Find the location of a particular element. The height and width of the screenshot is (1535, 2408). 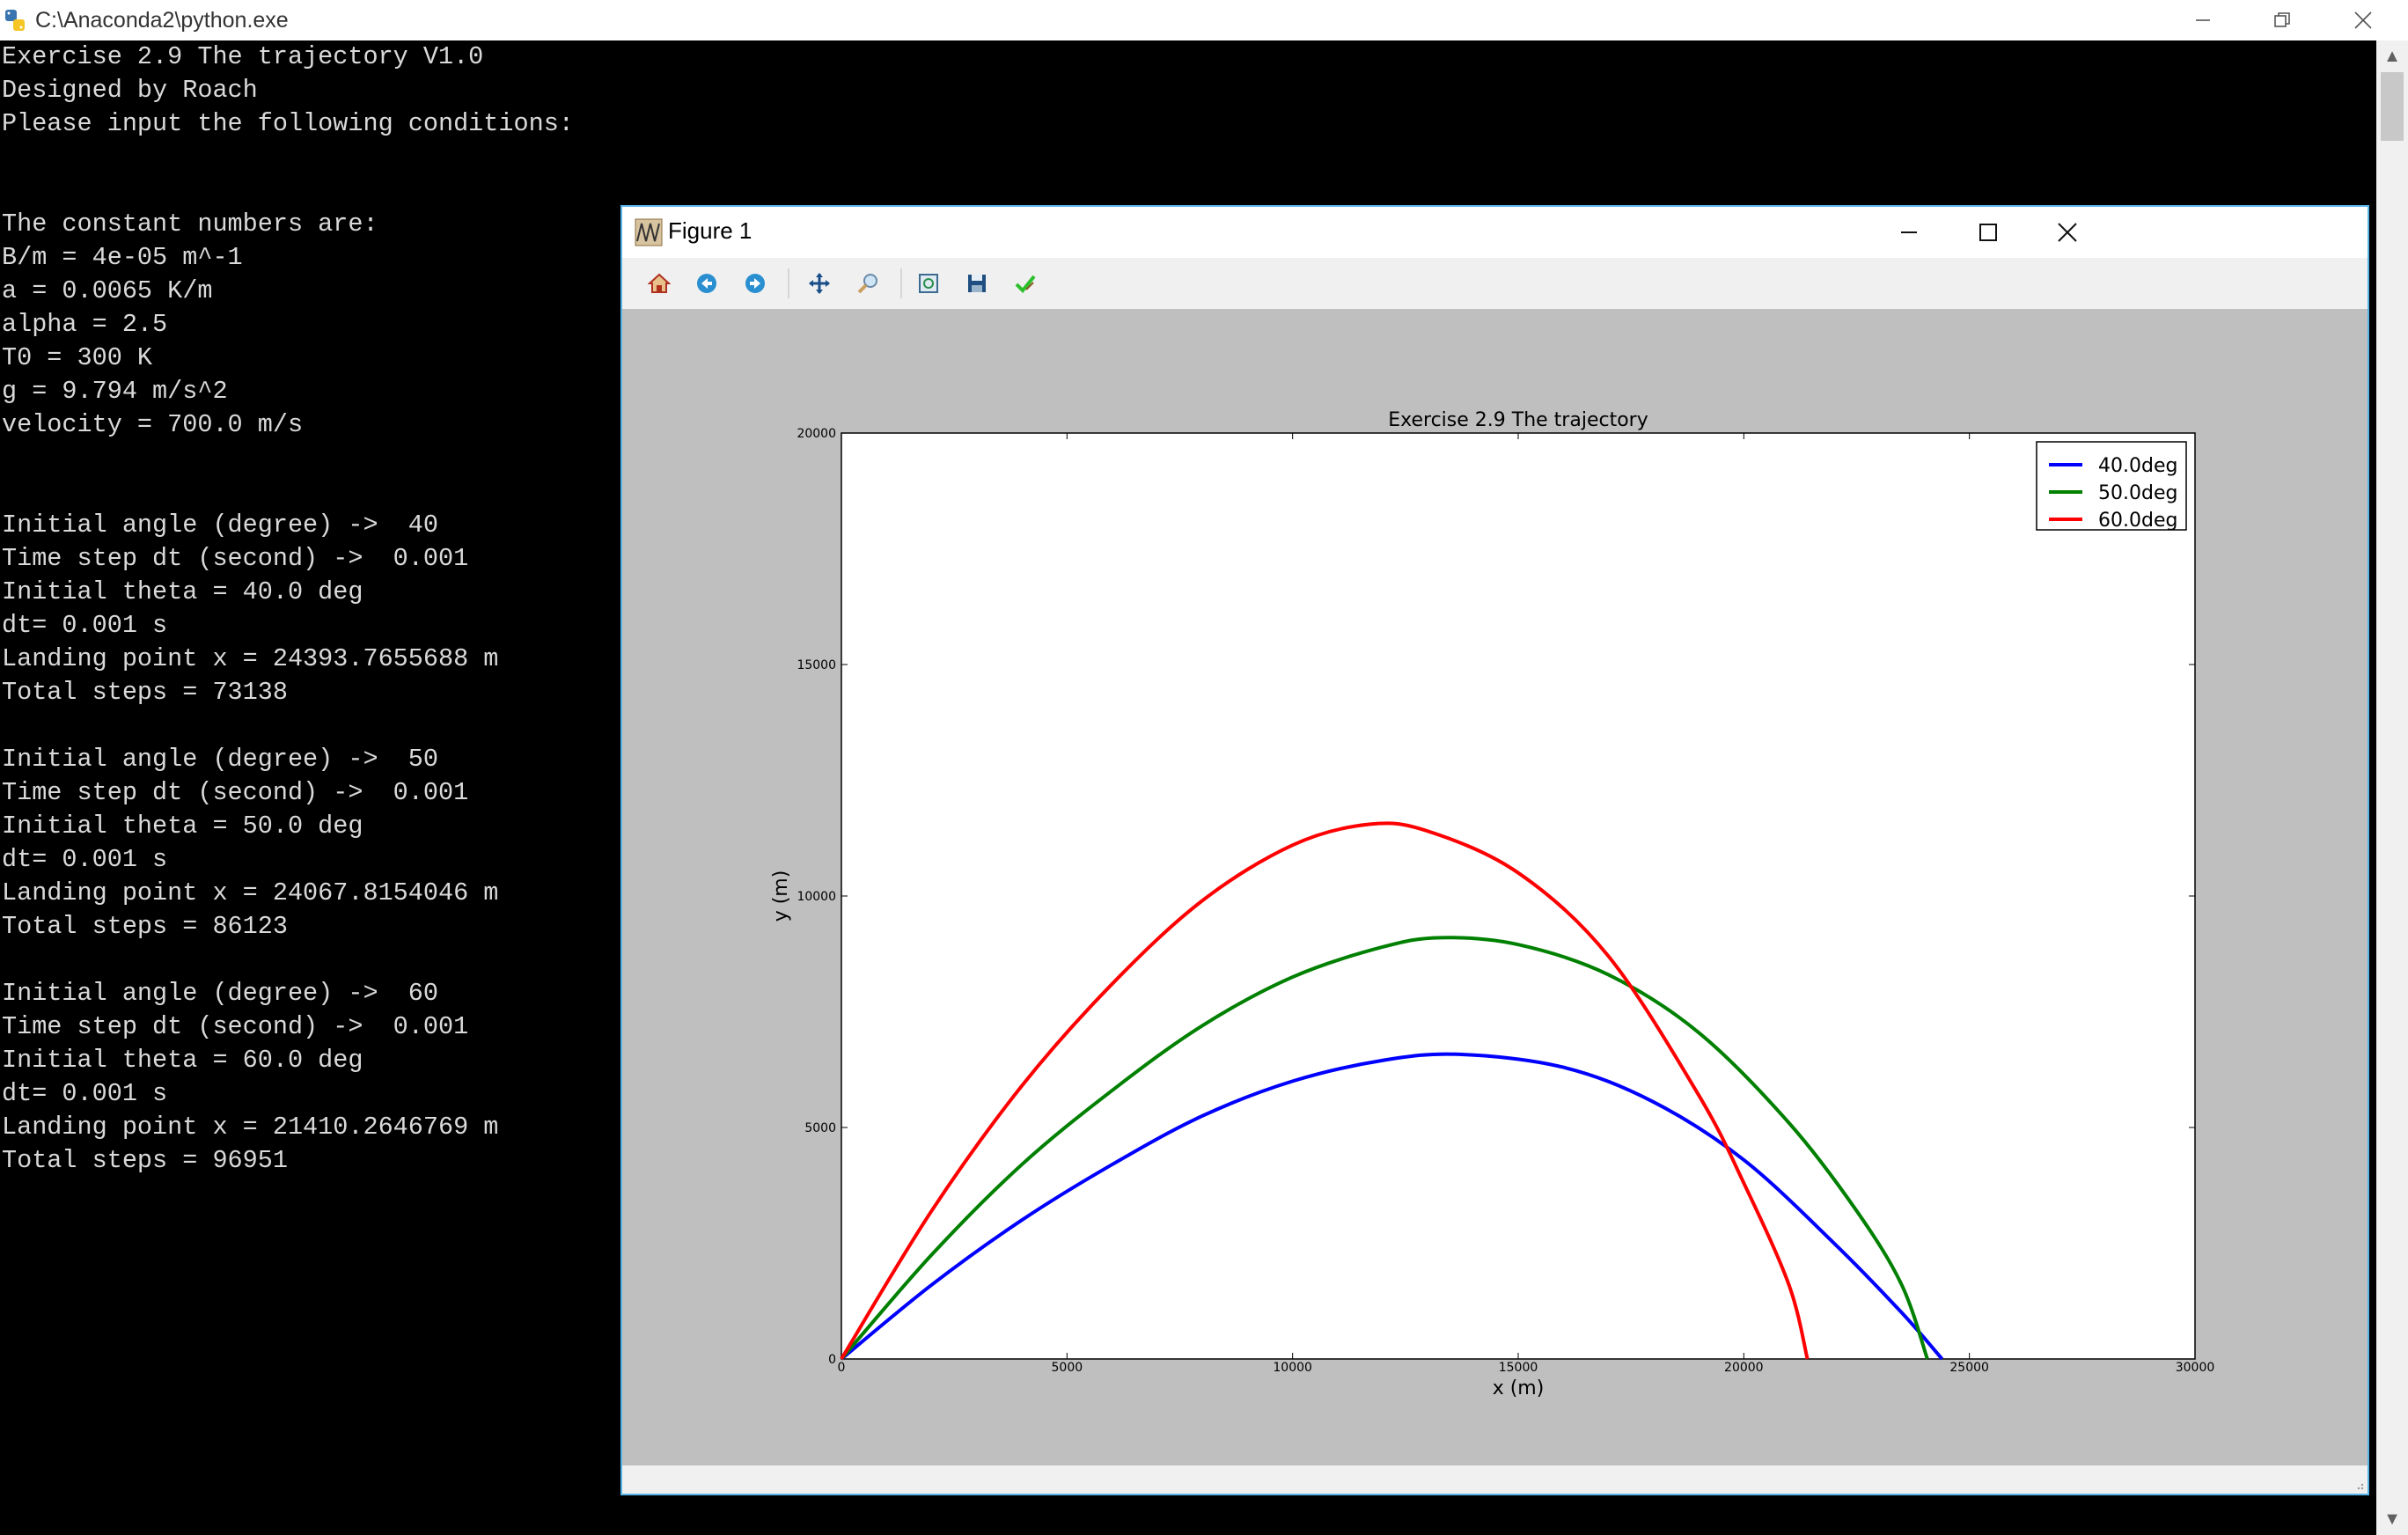

series-line-50.0deg is located at coordinates (1384, 1148).